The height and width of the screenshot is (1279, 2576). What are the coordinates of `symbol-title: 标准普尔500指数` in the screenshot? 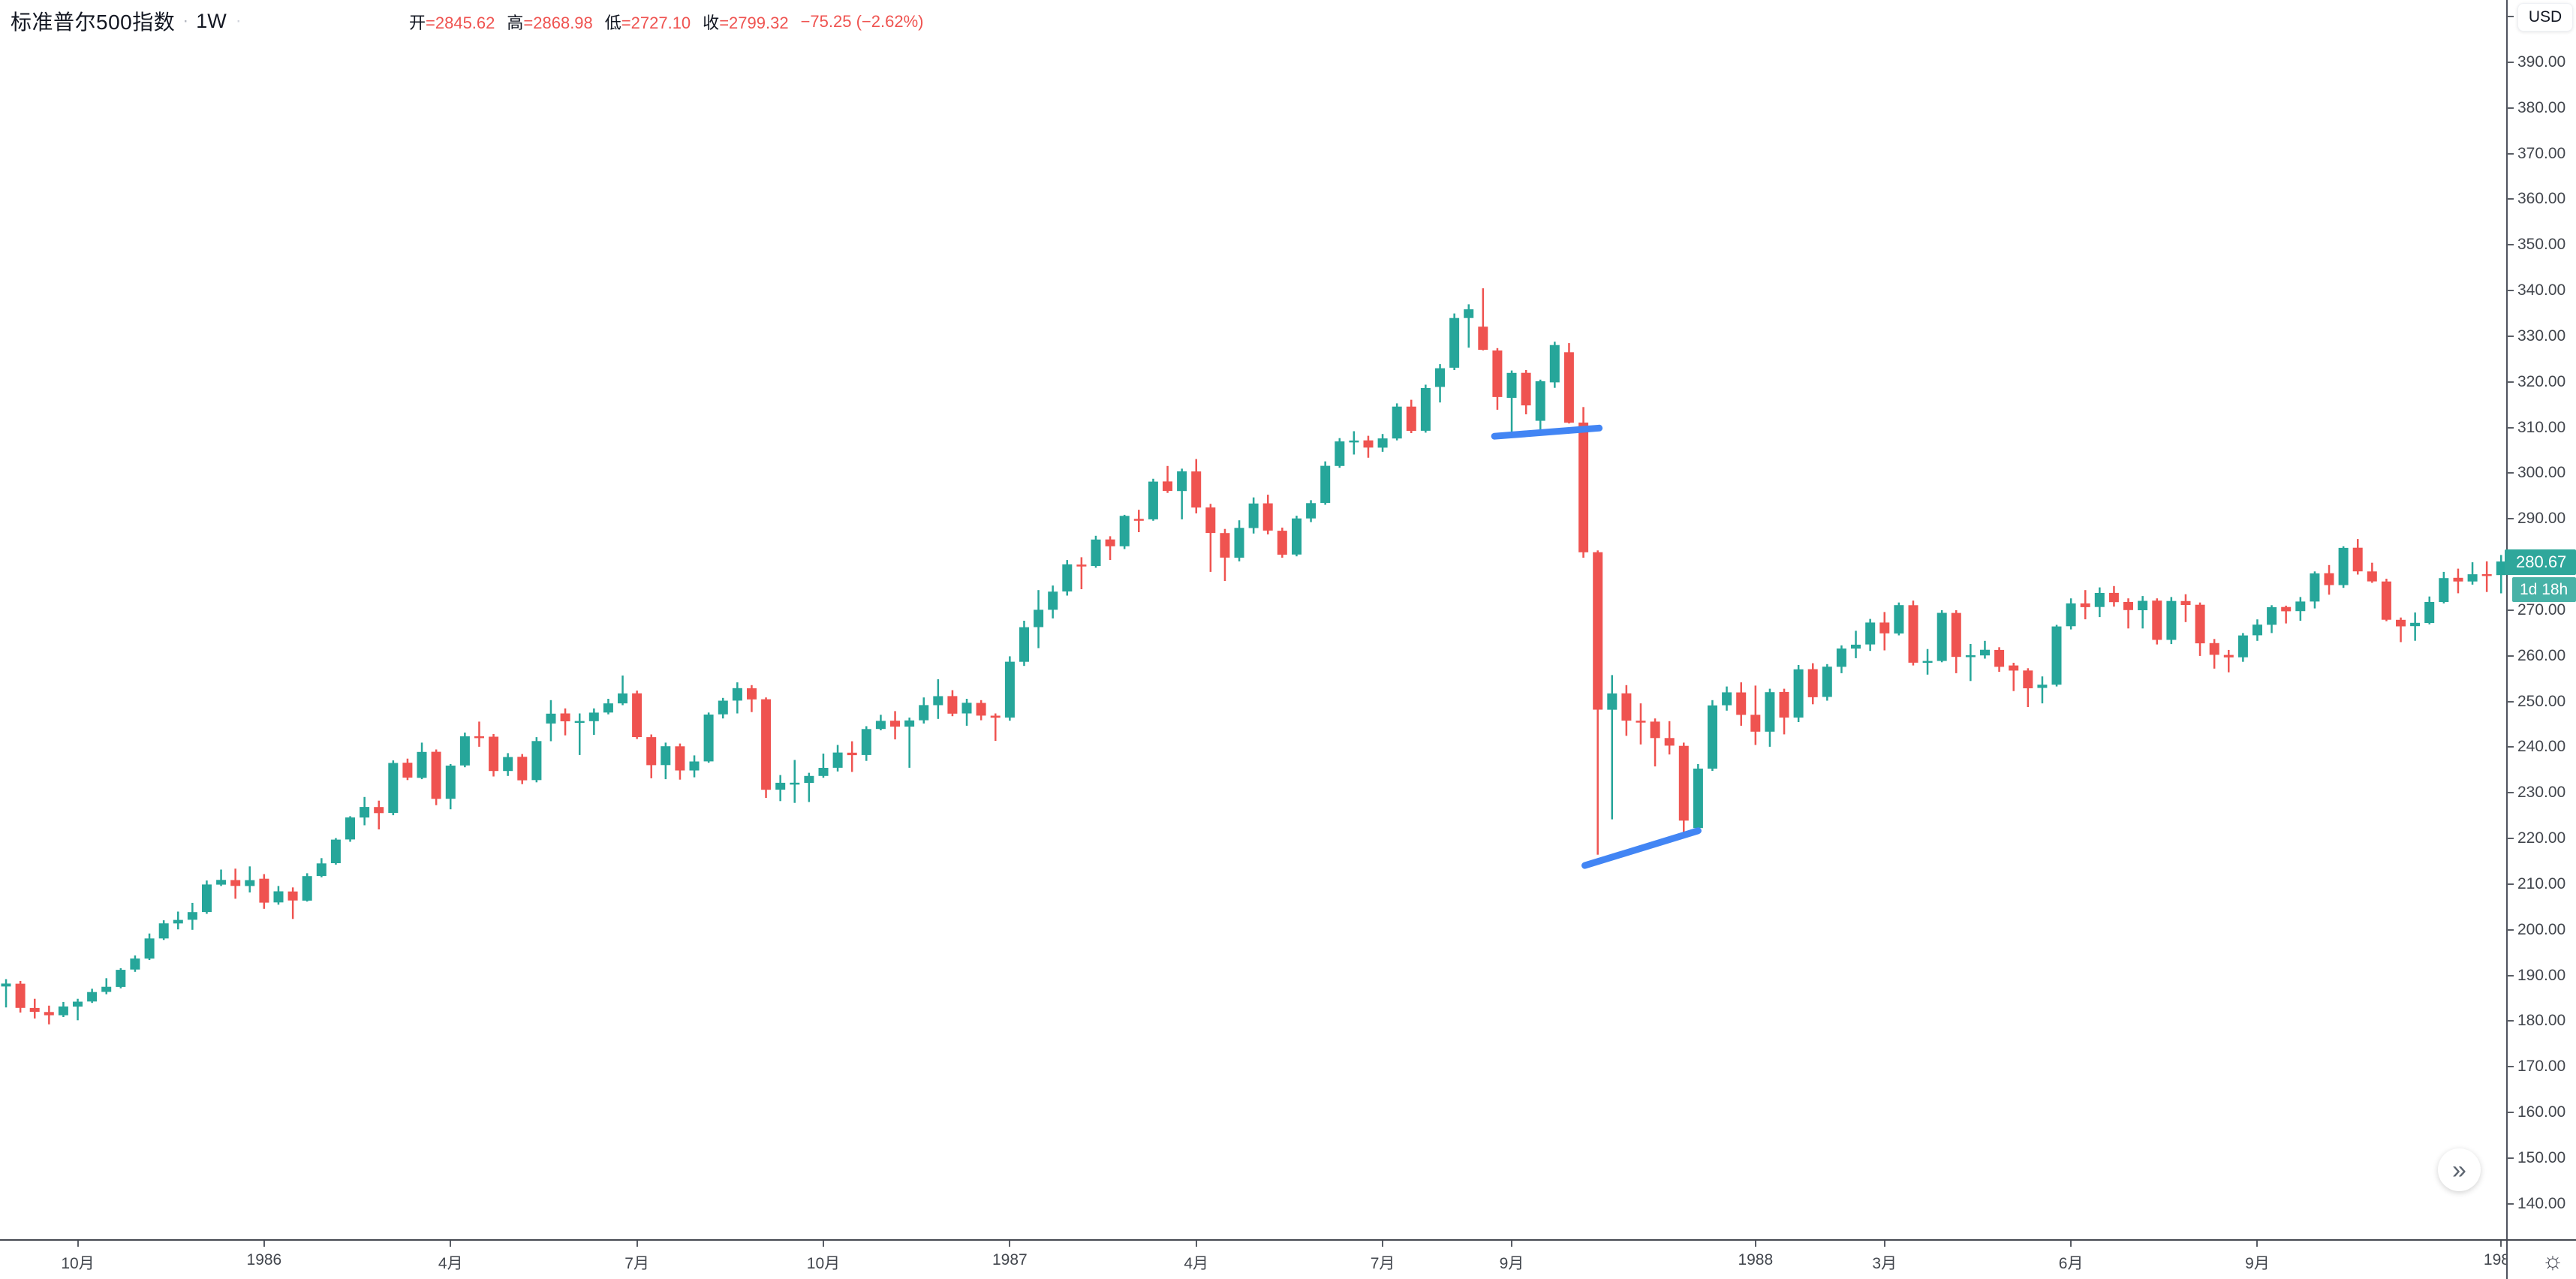 It's located at (94, 22).